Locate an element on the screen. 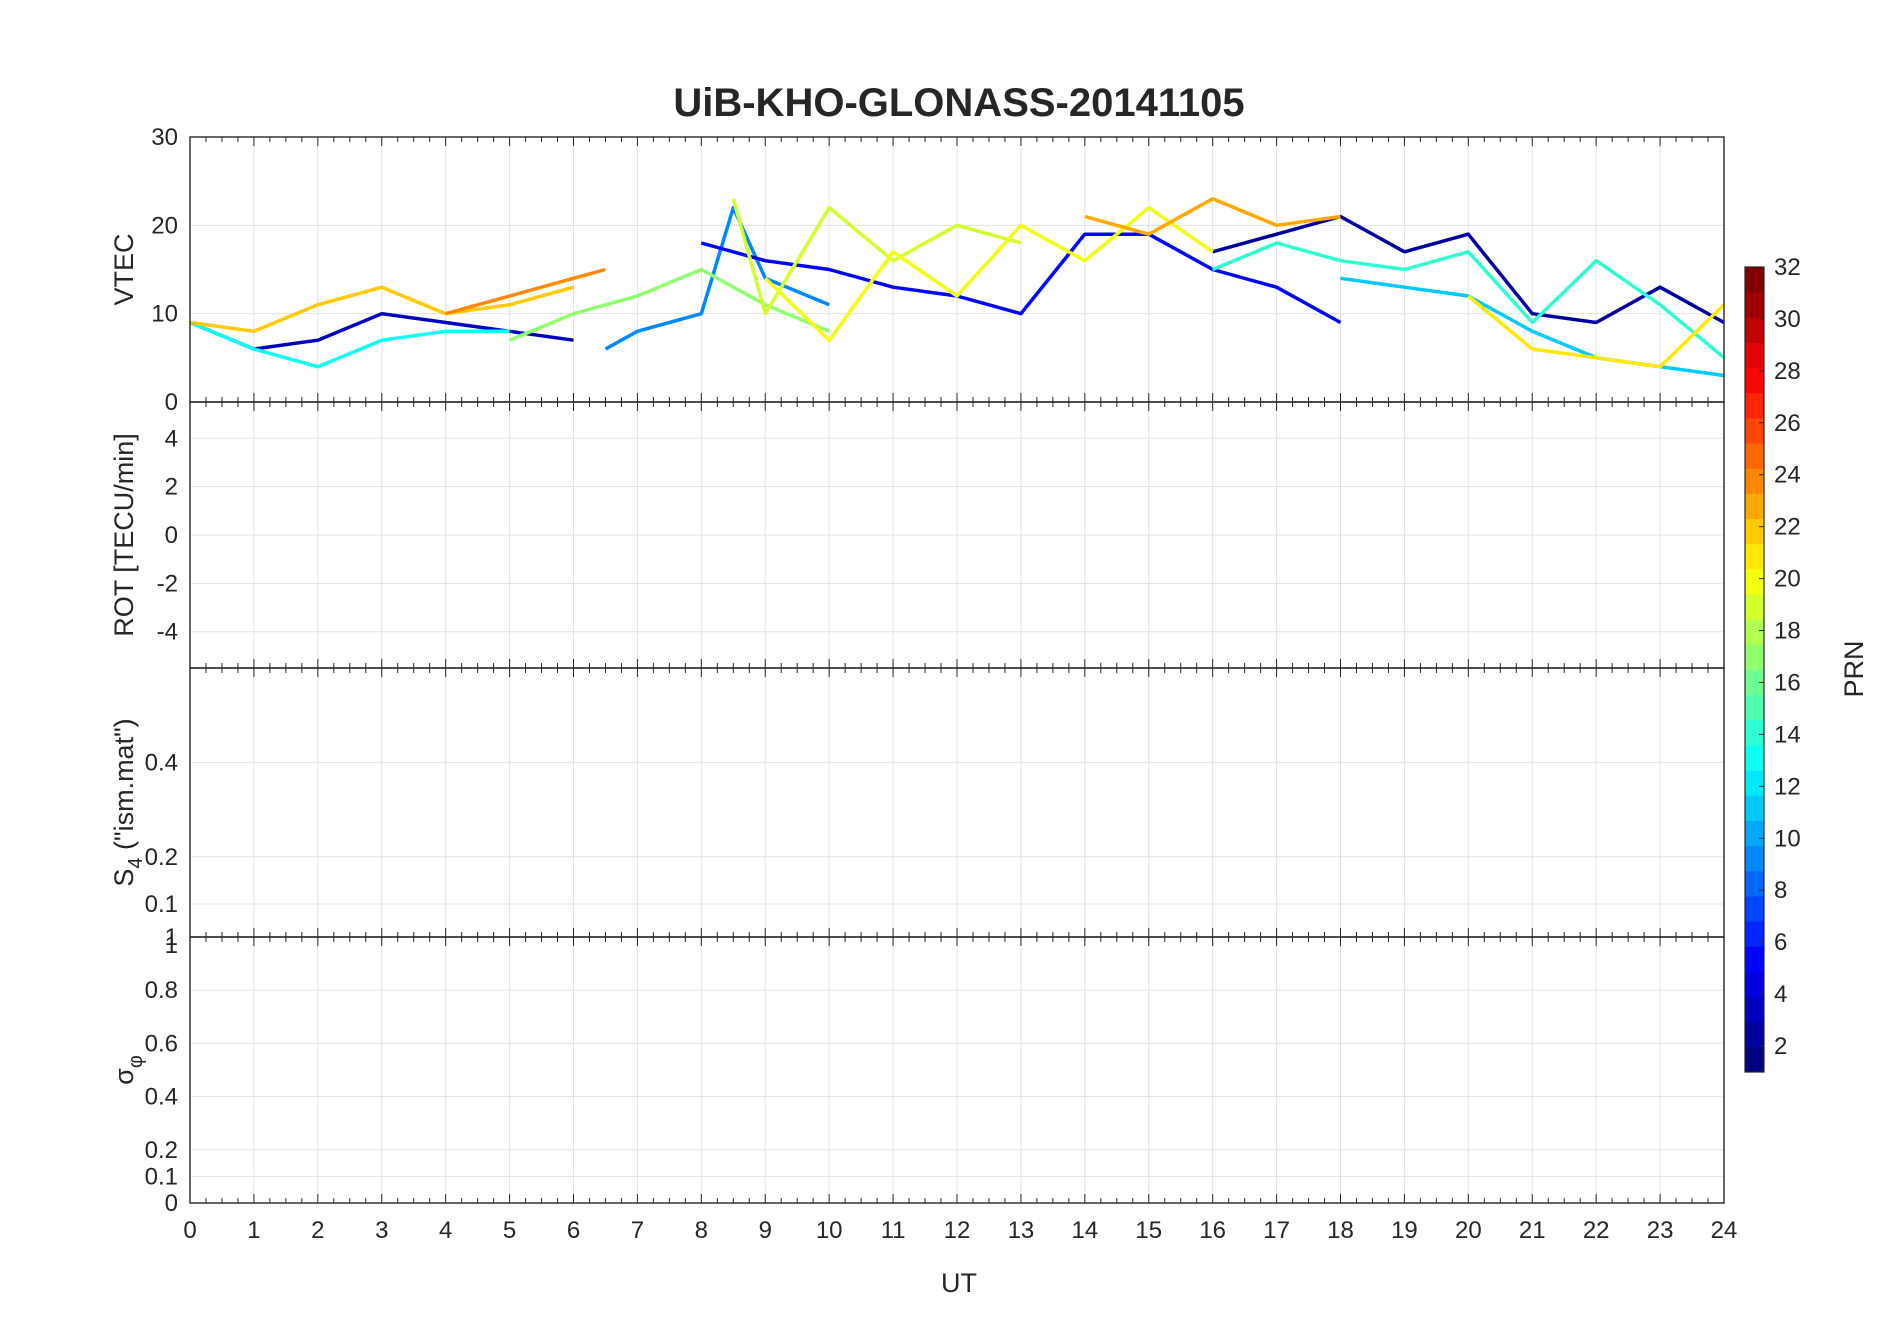 The width and height of the screenshot is (1902, 1335). x-tick-label: 13 is located at coordinates (1021, 1230).